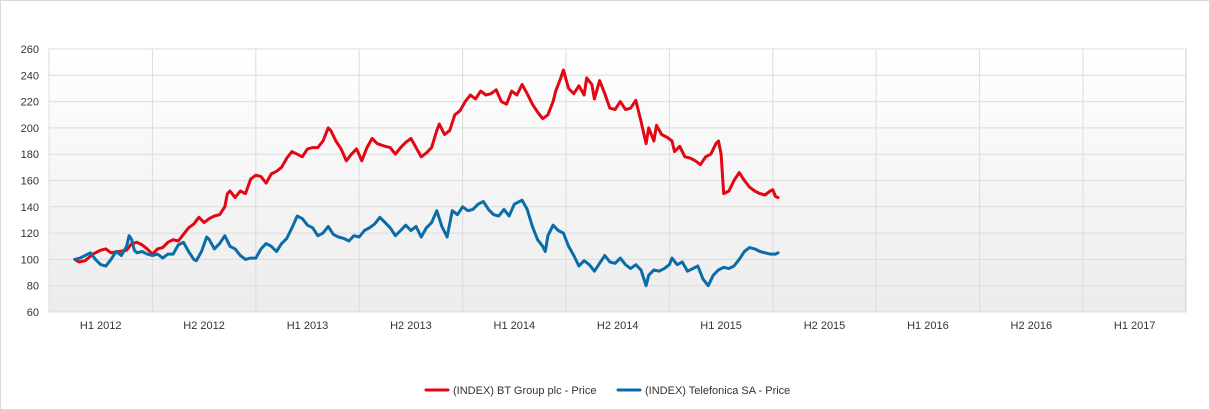 The height and width of the screenshot is (410, 1210). Describe the element at coordinates (30, 129) in the screenshot. I see `y-tick-label: 200` at that location.